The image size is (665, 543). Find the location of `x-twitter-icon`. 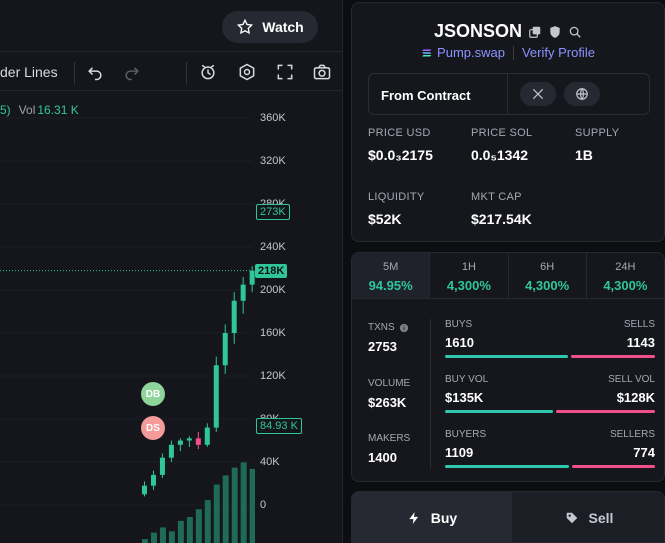

x-twitter-icon is located at coordinates (538, 94).